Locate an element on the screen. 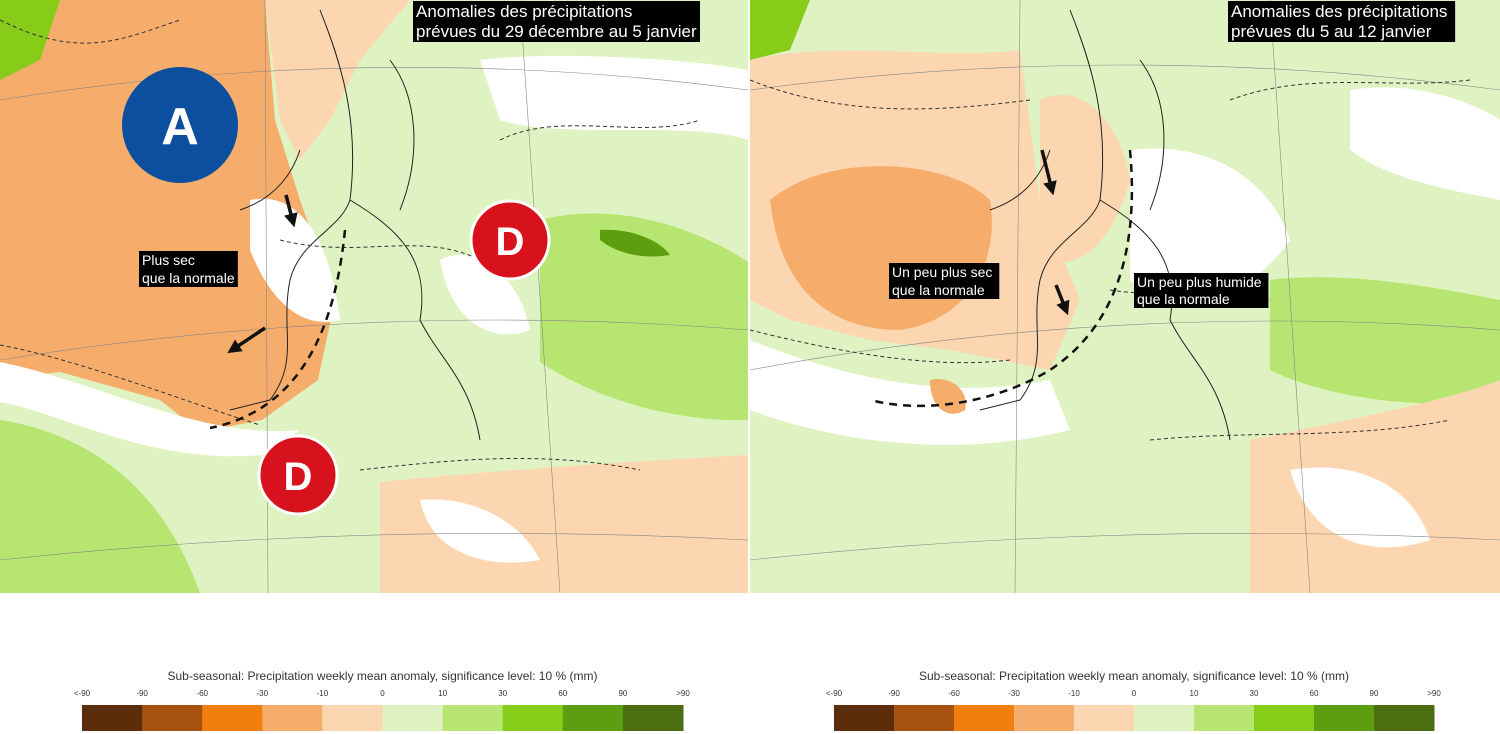 The height and width of the screenshot is (734, 1500). annotation-line: Un peu plus sec is located at coordinates (942, 272).